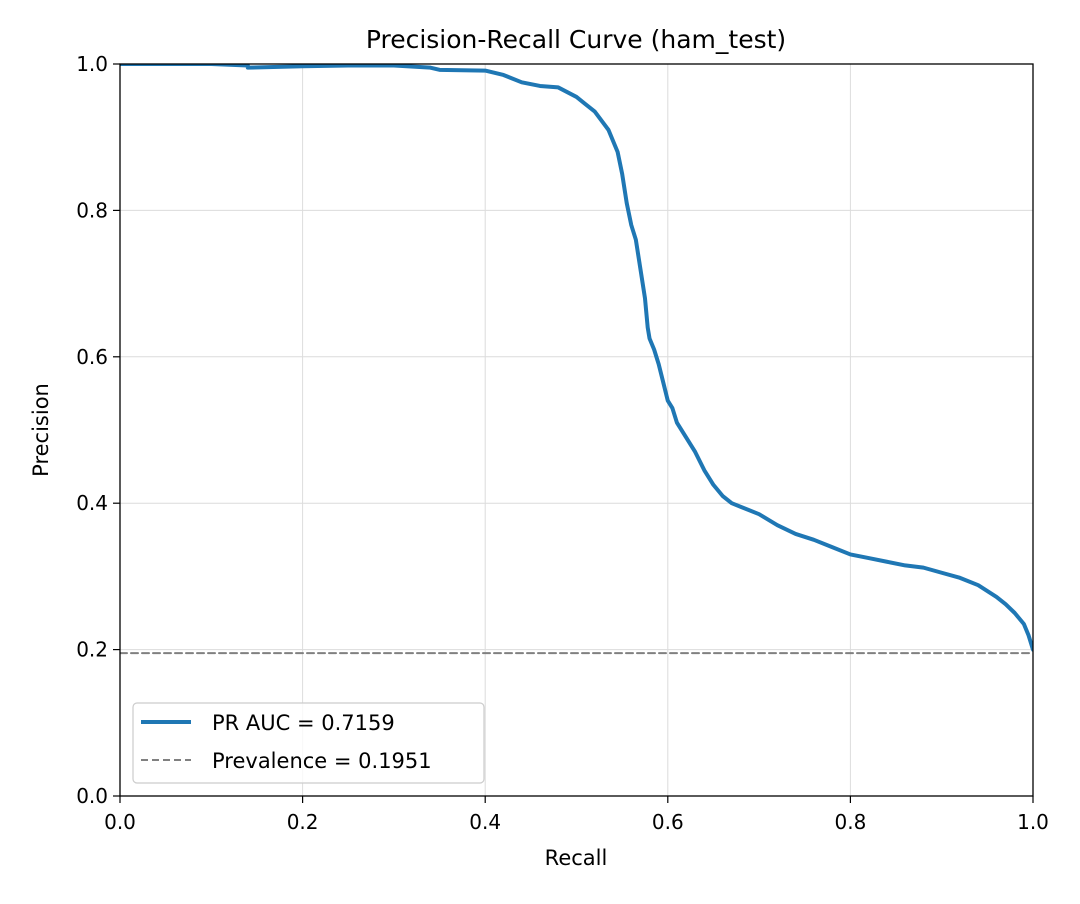 The width and height of the screenshot is (1080, 904). Describe the element at coordinates (92, 357) in the screenshot. I see `y-tick-label: 0.6` at that location.